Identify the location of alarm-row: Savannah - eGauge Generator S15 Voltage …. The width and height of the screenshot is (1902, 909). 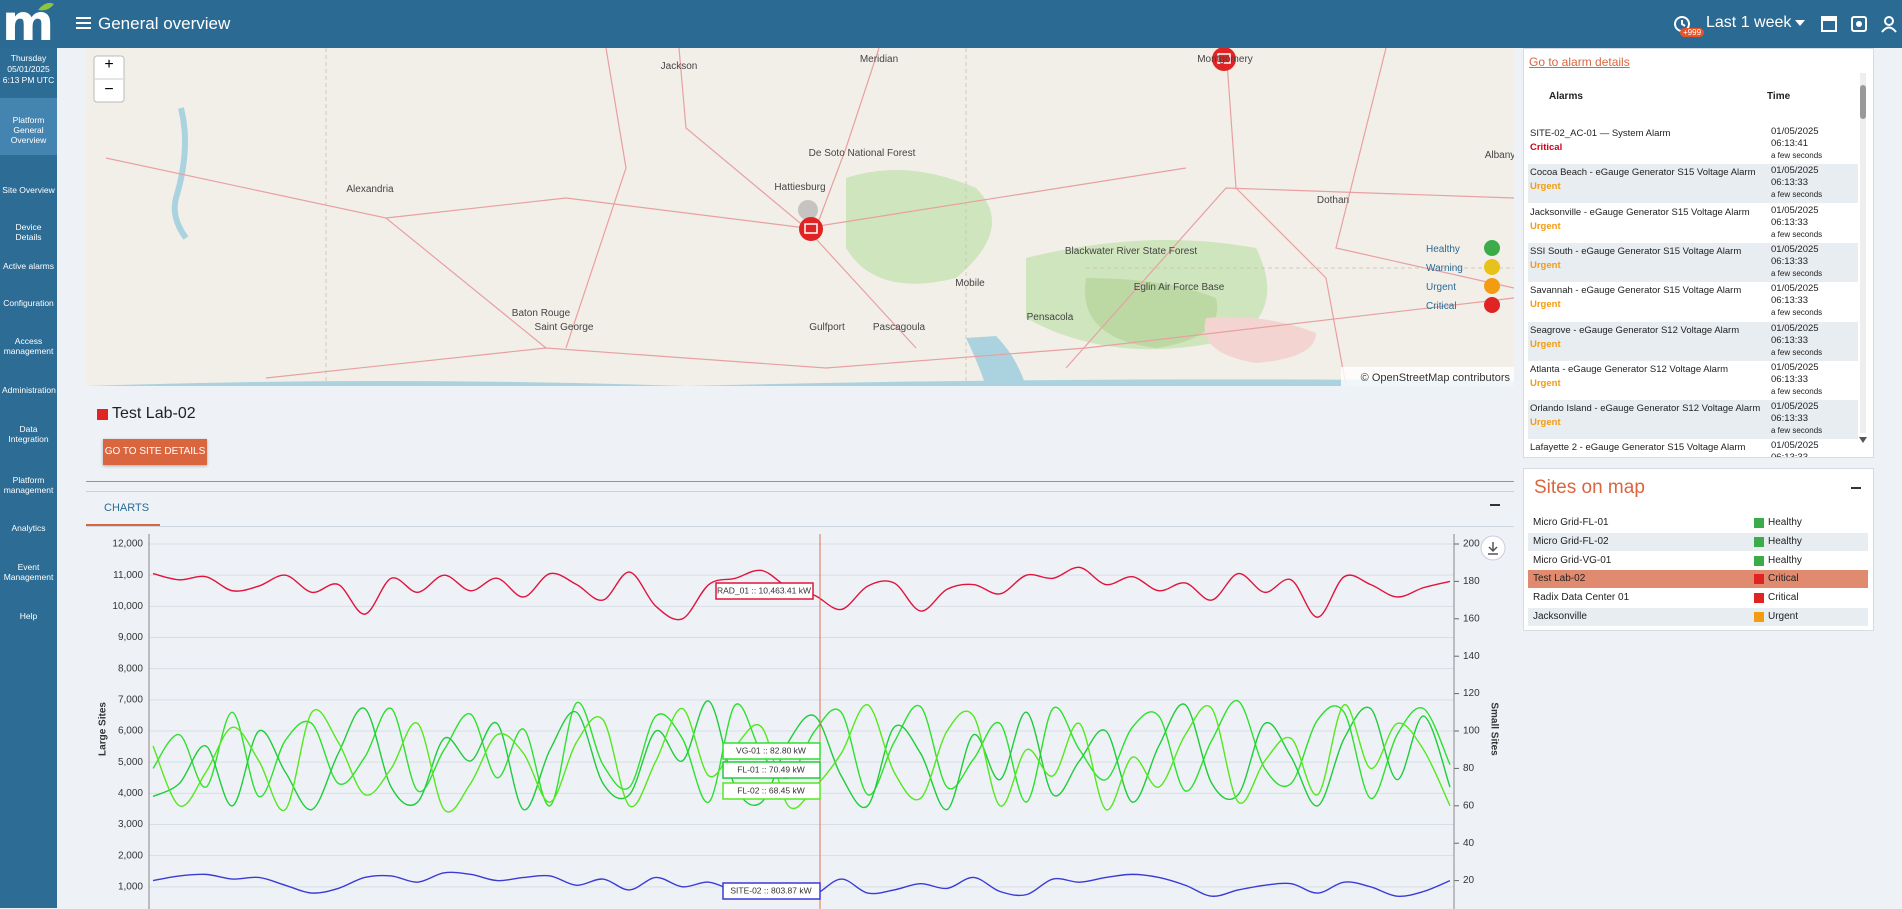
(1693, 301).